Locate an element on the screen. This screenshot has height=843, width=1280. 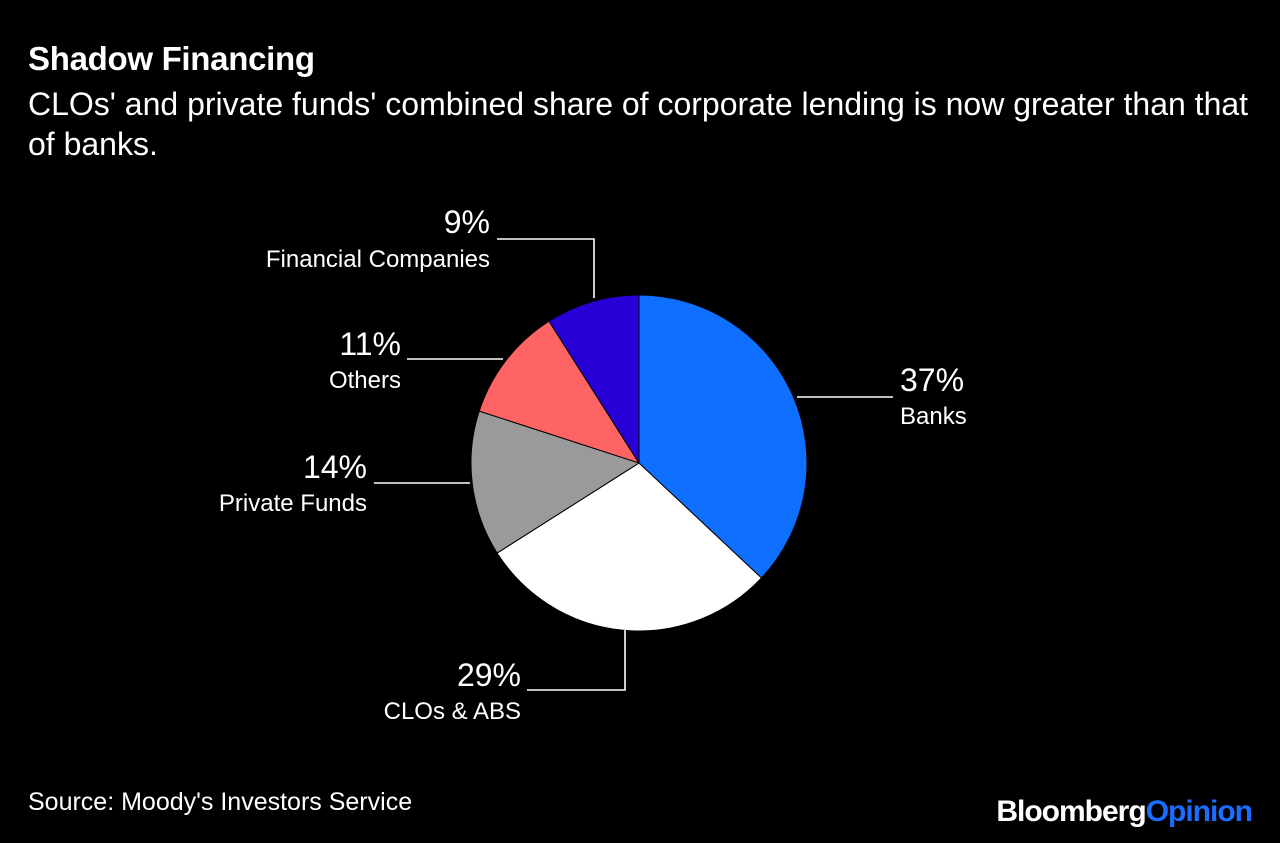
brand-logo: BloombergOpinion is located at coordinates (1124, 812).